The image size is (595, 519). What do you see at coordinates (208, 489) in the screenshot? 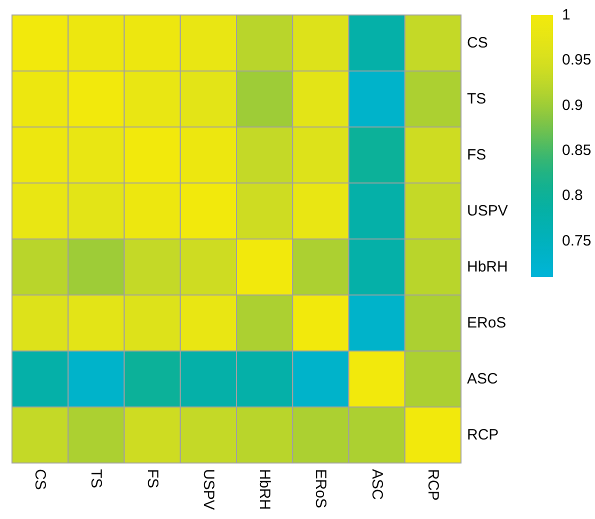
I see `x-tick-label: USPV` at bounding box center [208, 489].